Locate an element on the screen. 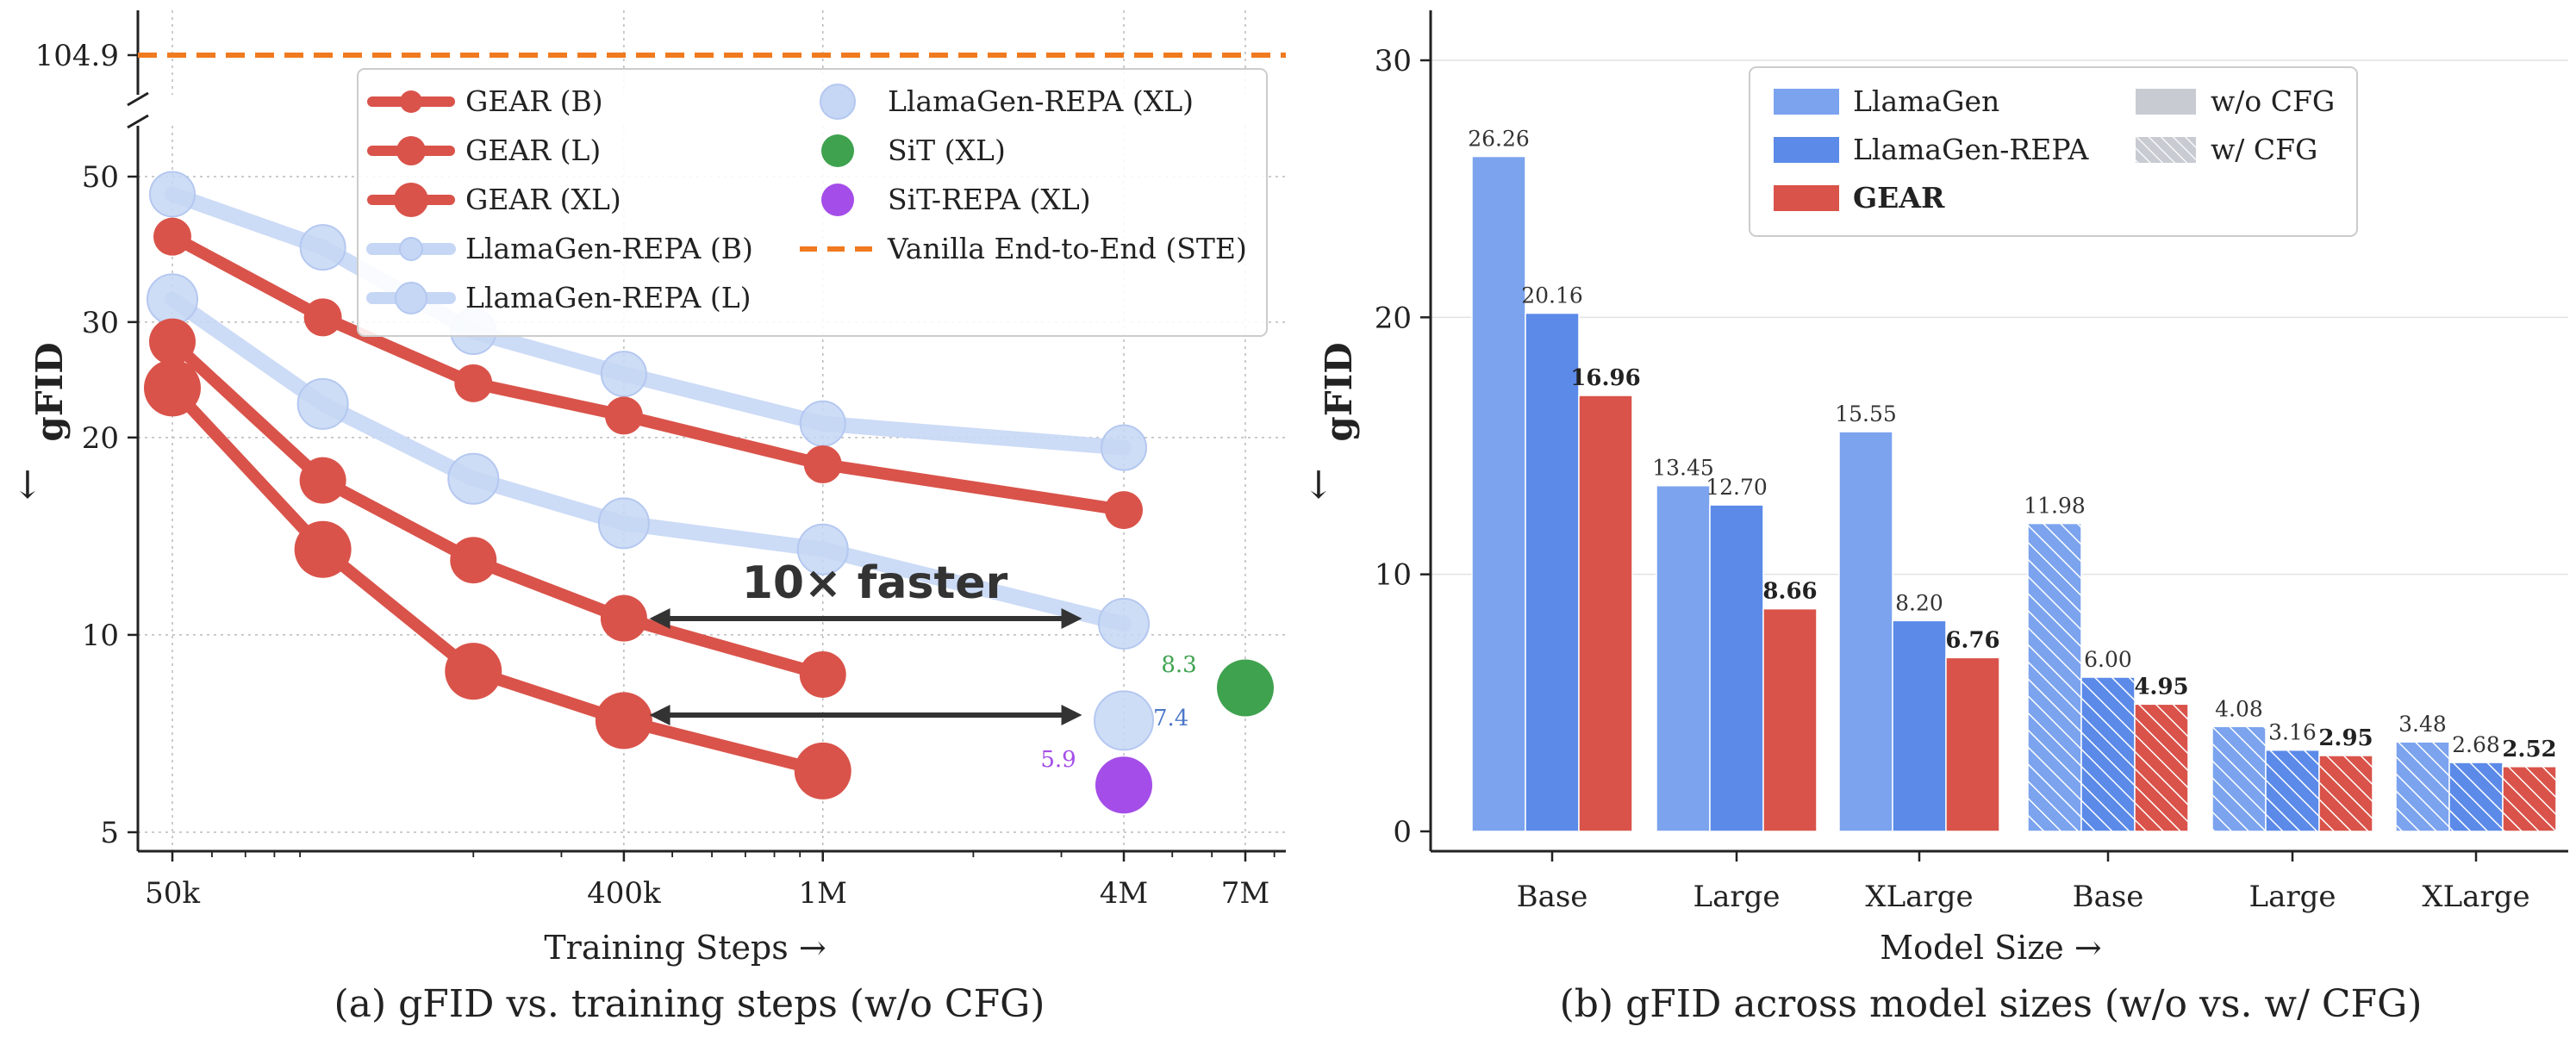 The image size is (2576, 1039). point-label-sit-repa: 5.9 is located at coordinates (1058, 760).